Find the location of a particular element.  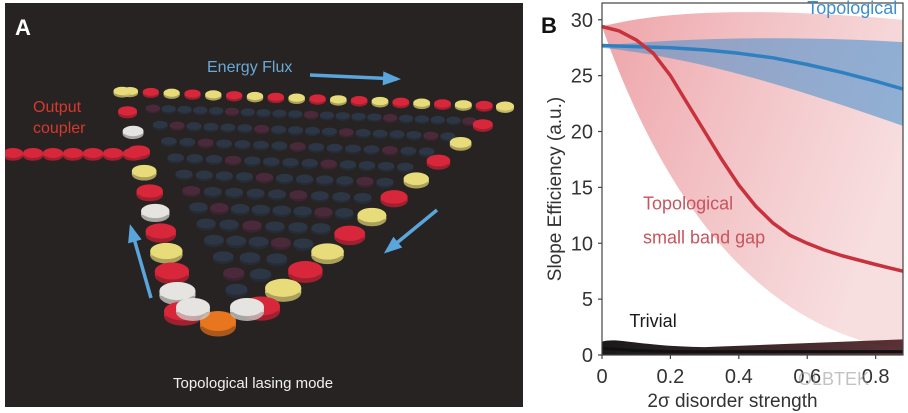

y-tick-label: 25 is located at coordinates (582, 77).